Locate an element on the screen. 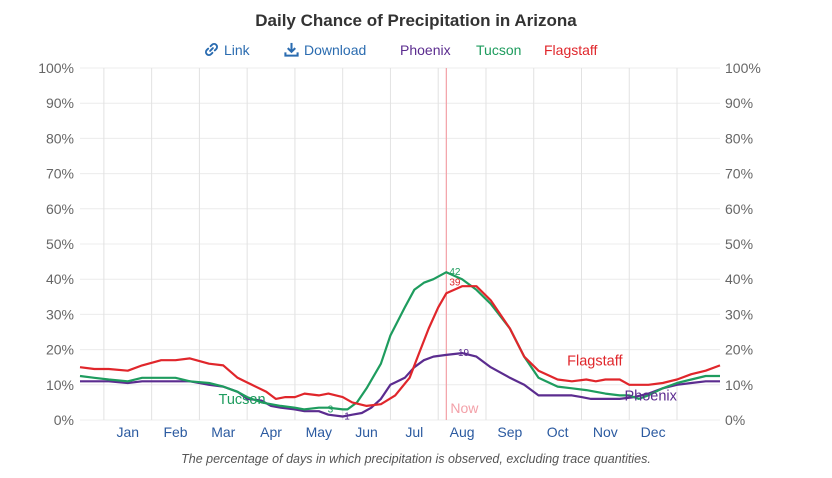 This screenshot has height=478, width=832. y-tick-label-right: 0% is located at coordinates (735, 420).